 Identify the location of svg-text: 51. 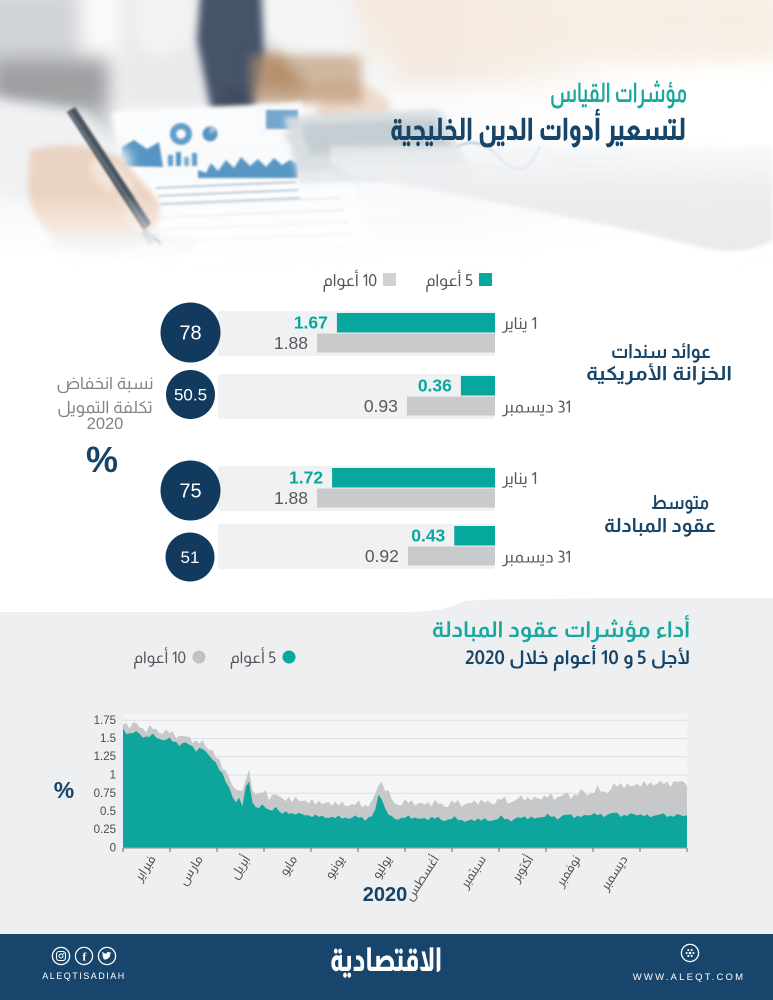
(190, 557).